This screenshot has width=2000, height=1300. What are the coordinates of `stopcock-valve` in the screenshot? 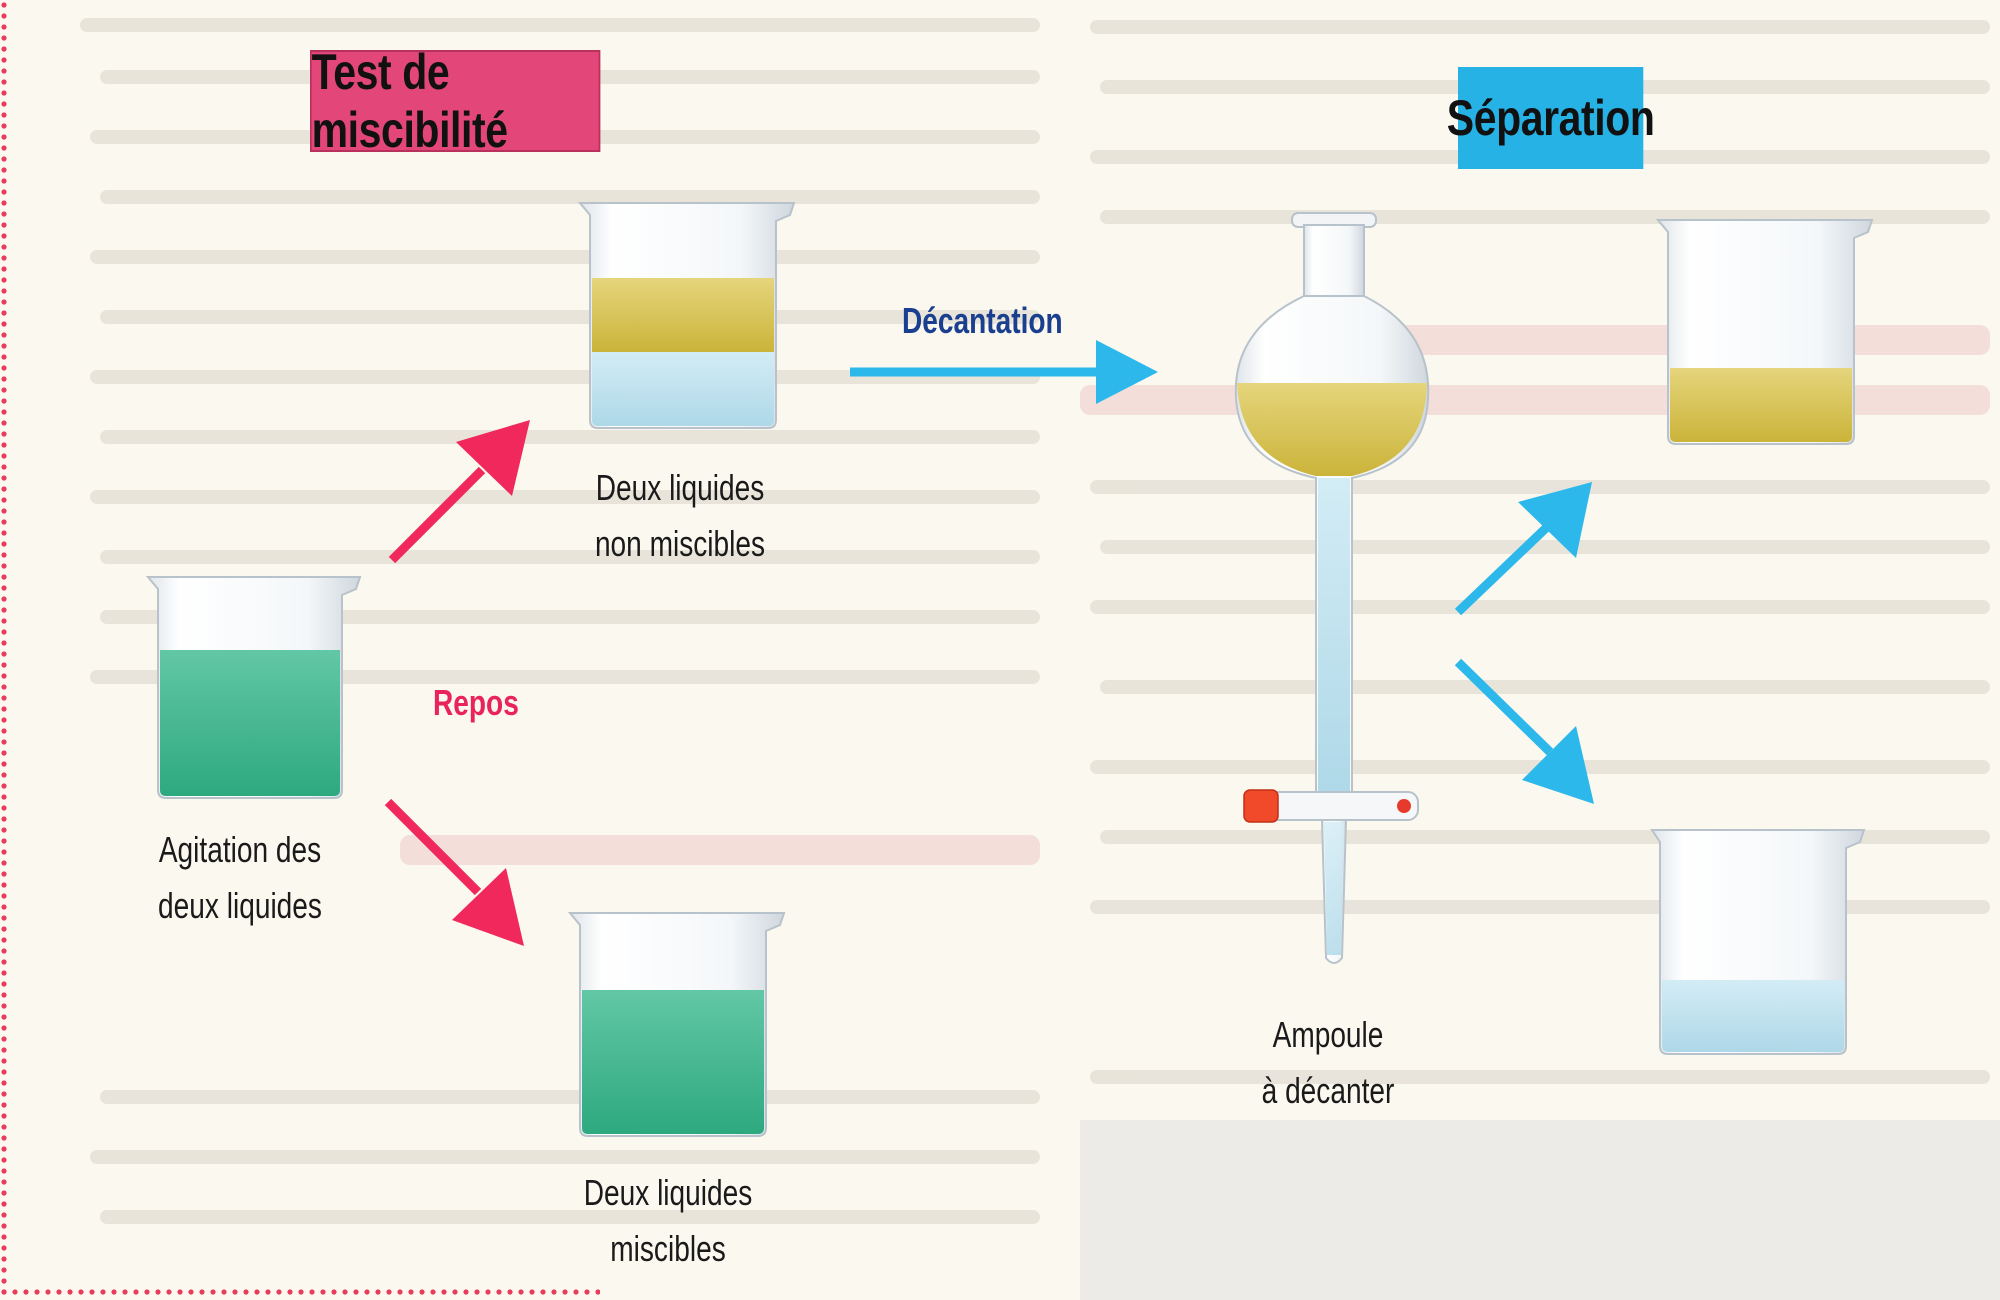 It's located at (1404, 806).